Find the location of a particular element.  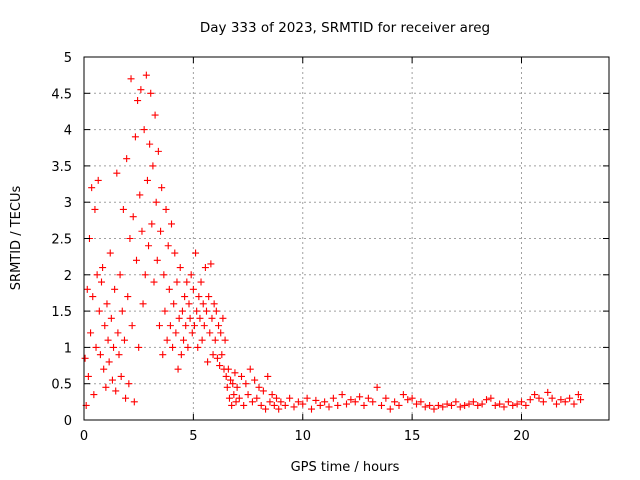

y-tick-label: 4 is located at coordinates (68, 131).